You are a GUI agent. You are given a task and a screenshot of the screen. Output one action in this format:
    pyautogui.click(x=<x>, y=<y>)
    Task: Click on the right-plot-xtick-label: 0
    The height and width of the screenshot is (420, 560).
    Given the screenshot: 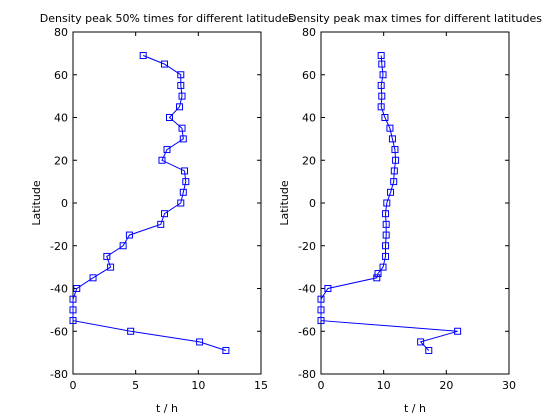 What is the action you would take?
    pyautogui.click(x=321, y=385)
    